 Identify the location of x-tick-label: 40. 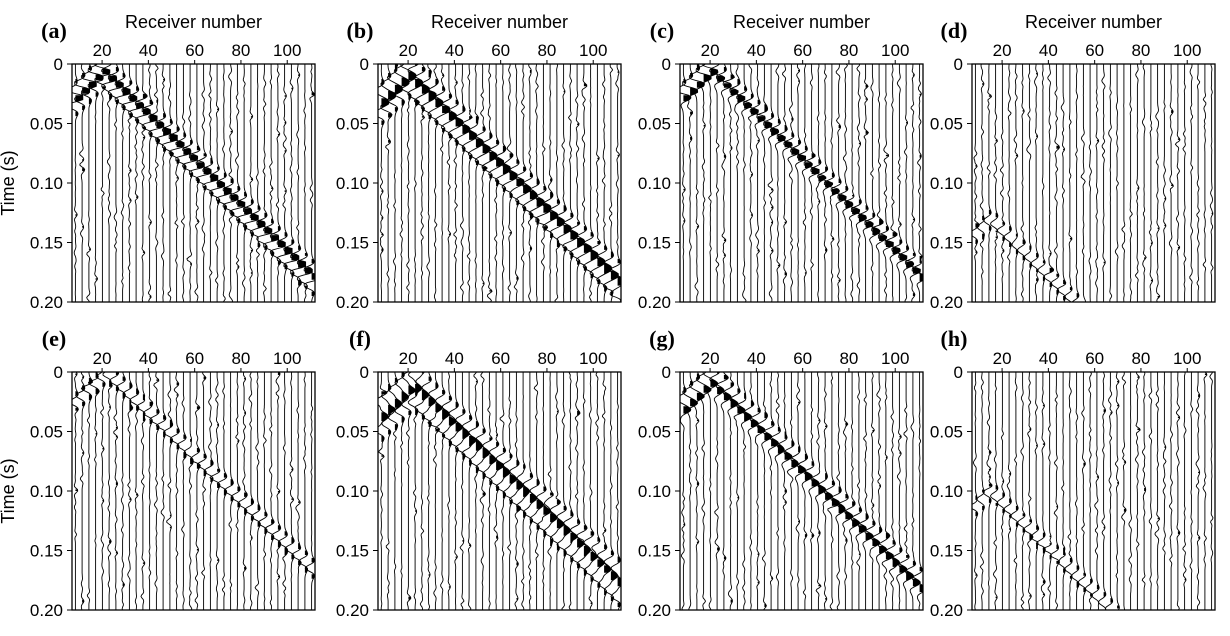
(148, 358).